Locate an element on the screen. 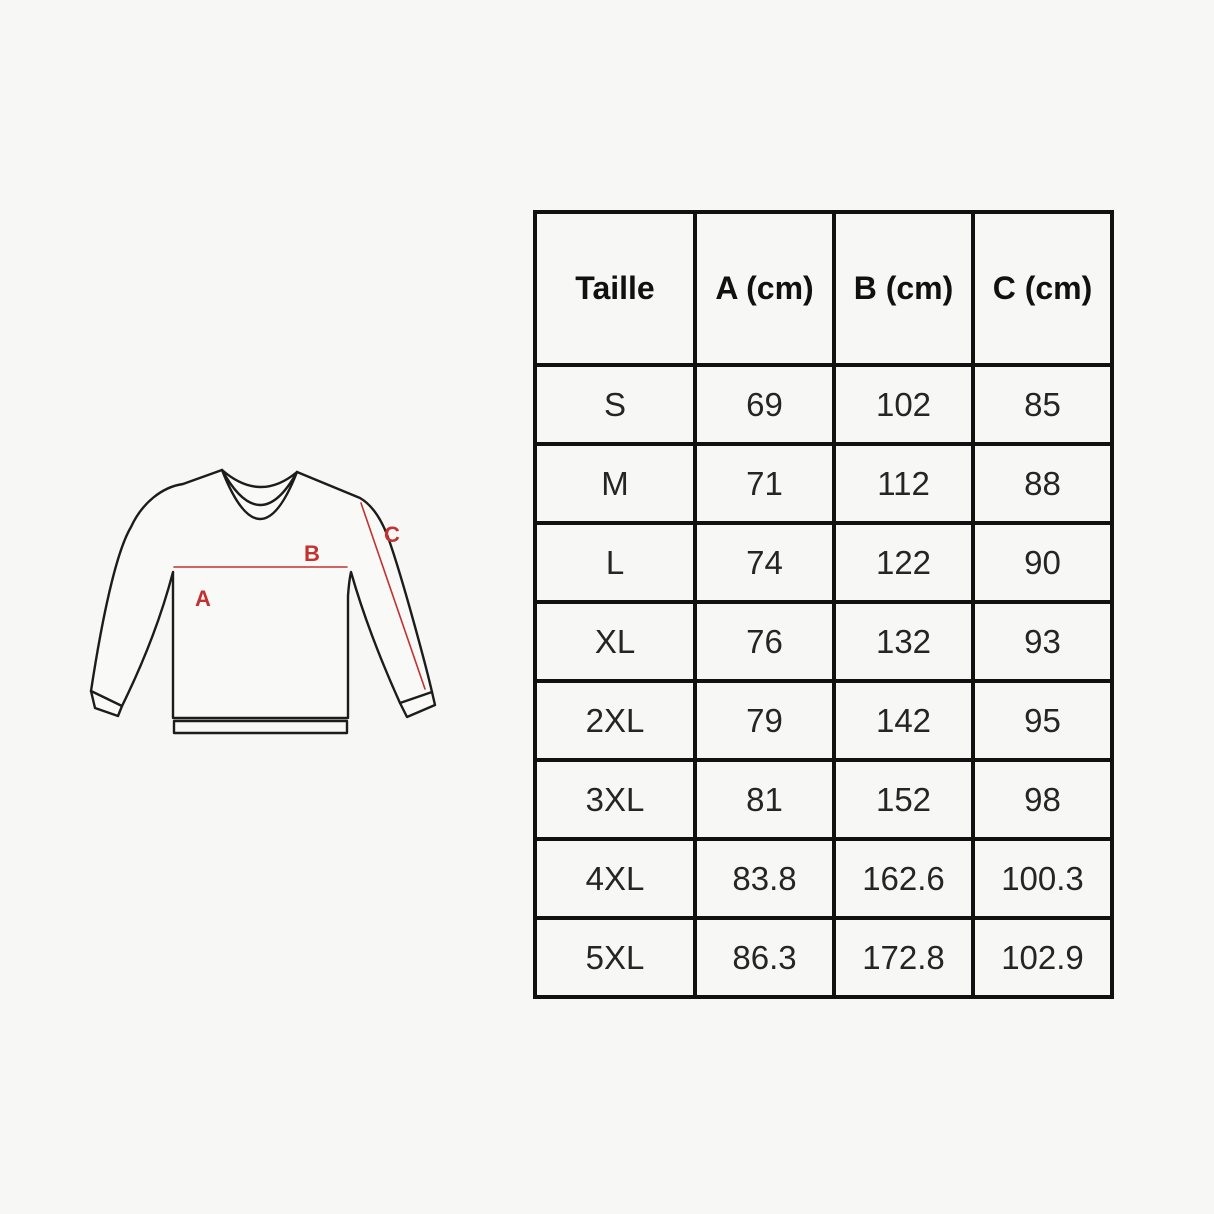 This screenshot has width=1214, height=1214. cell-size: XL is located at coordinates (615, 641).